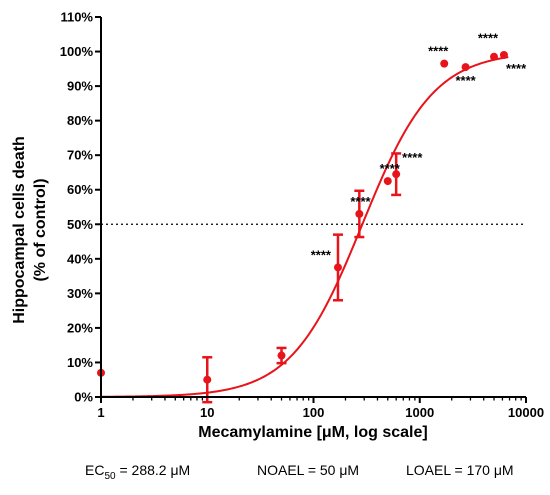  I want to click on ec50-label: EC, so click(95, 470).